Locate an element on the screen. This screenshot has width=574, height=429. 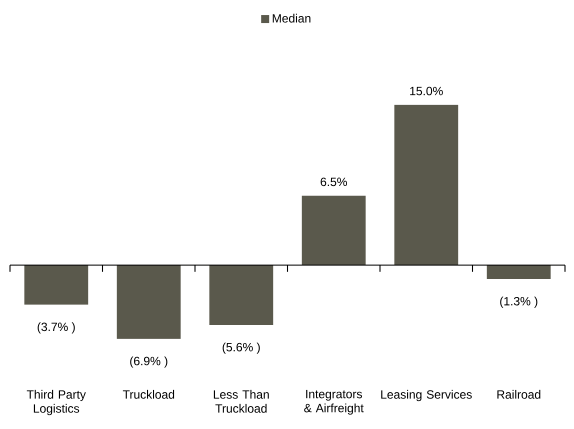
data-label: 15.0% is located at coordinates (426, 91).